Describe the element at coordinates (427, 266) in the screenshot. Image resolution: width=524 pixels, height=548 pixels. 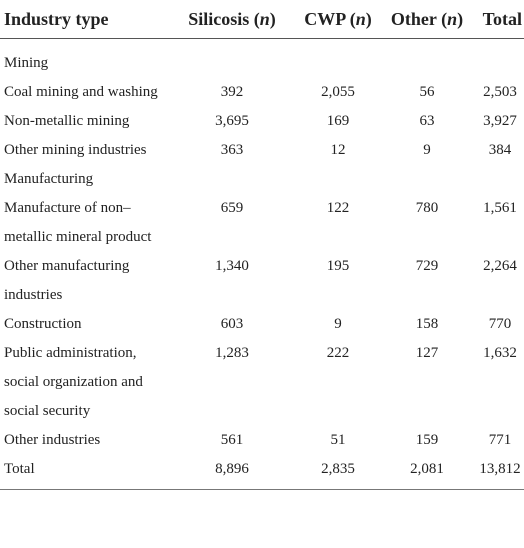
I see `other-cell: 729` at that location.